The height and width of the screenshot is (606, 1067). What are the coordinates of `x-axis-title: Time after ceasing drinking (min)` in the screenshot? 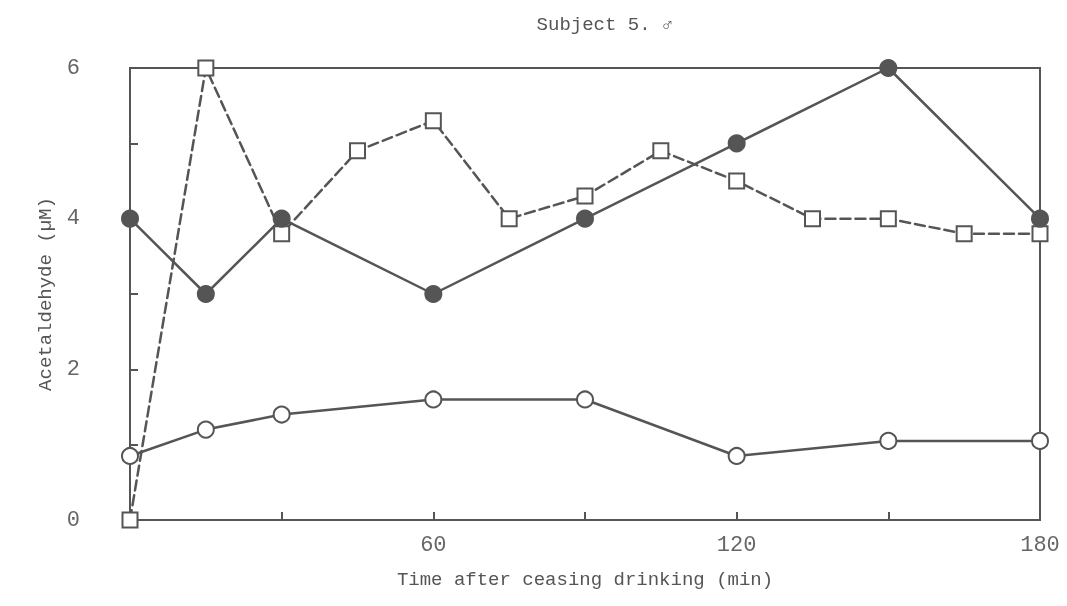 It's located at (585, 579).